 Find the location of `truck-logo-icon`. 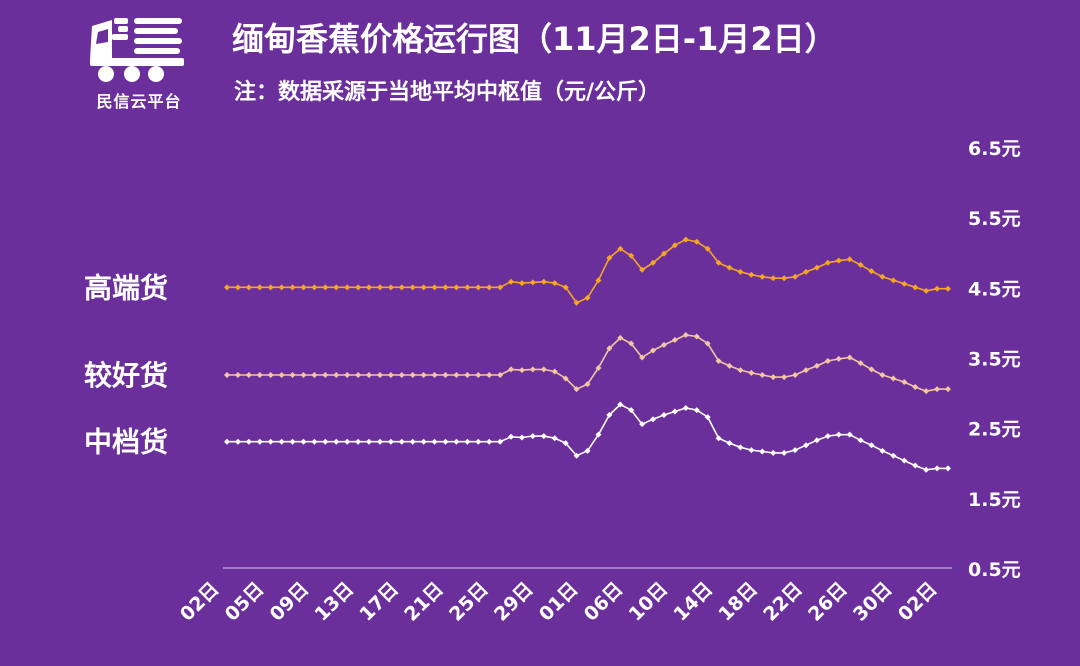

truck-logo-icon is located at coordinates (137, 50).